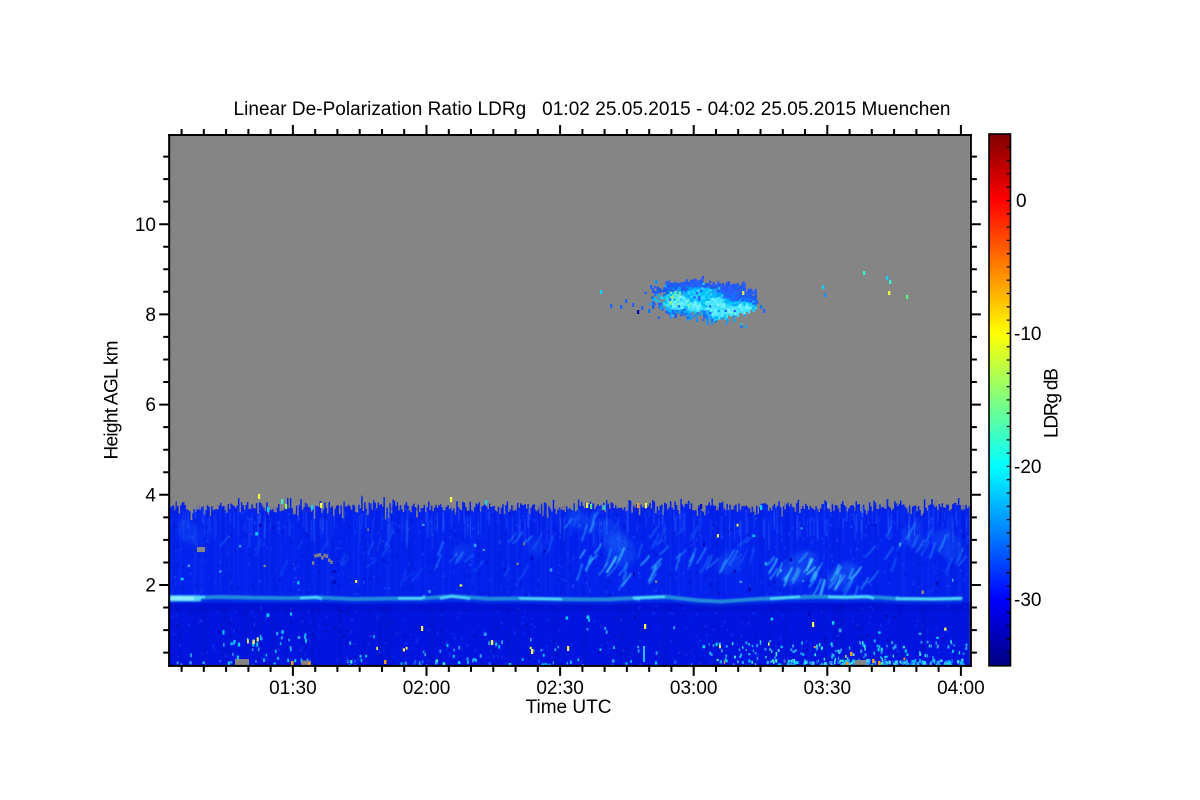 The height and width of the screenshot is (800, 1200). What do you see at coordinates (1052, 403) in the screenshot?
I see `svg-text: LDRg dB` at bounding box center [1052, 403].